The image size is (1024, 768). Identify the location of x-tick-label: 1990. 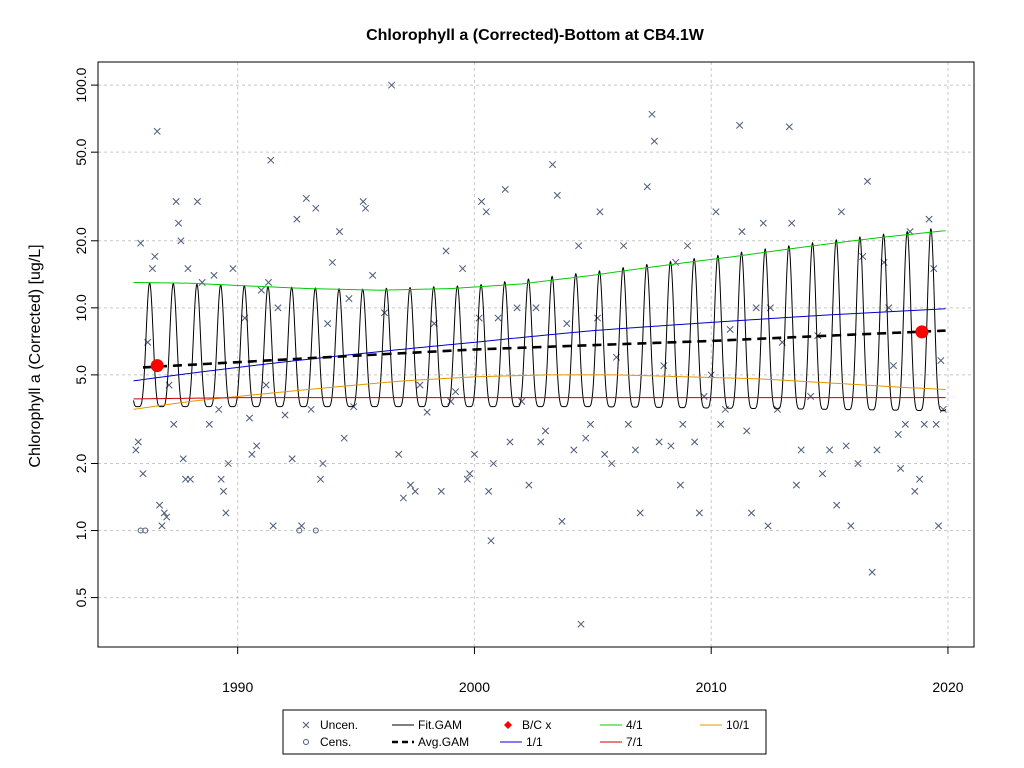
(237, 687).